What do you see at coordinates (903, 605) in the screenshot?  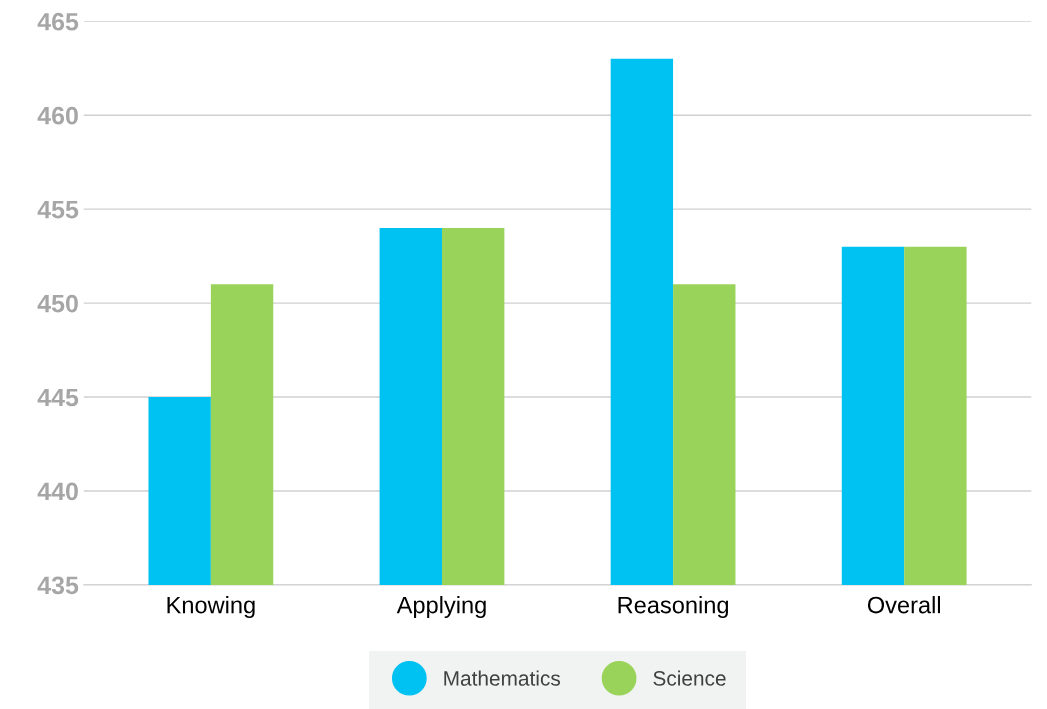 I see `x-tick-label: Overall` at bounding box center [903, 605].